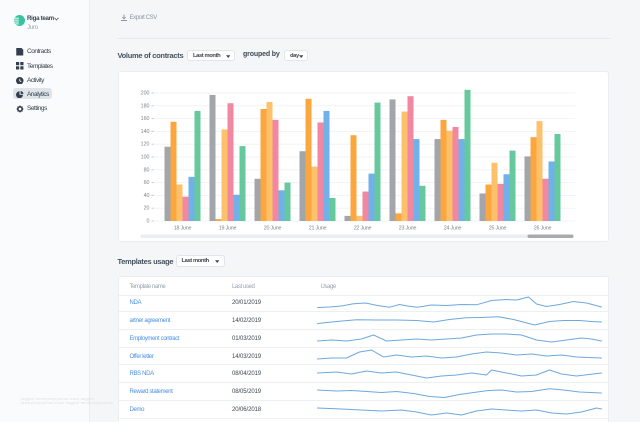  Describe the element at coordinates (146, 196) in the screenshot. I see `svg-text: 40` at that location.